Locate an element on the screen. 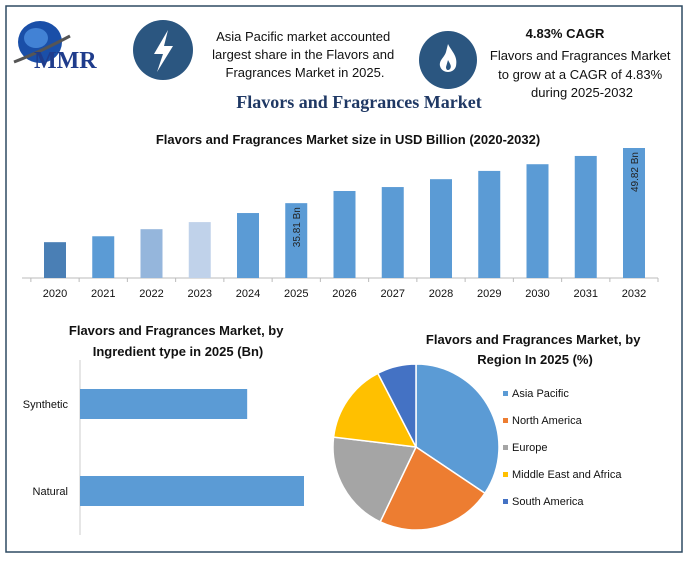  legend-label: South America is located at coordinates (548, 502).